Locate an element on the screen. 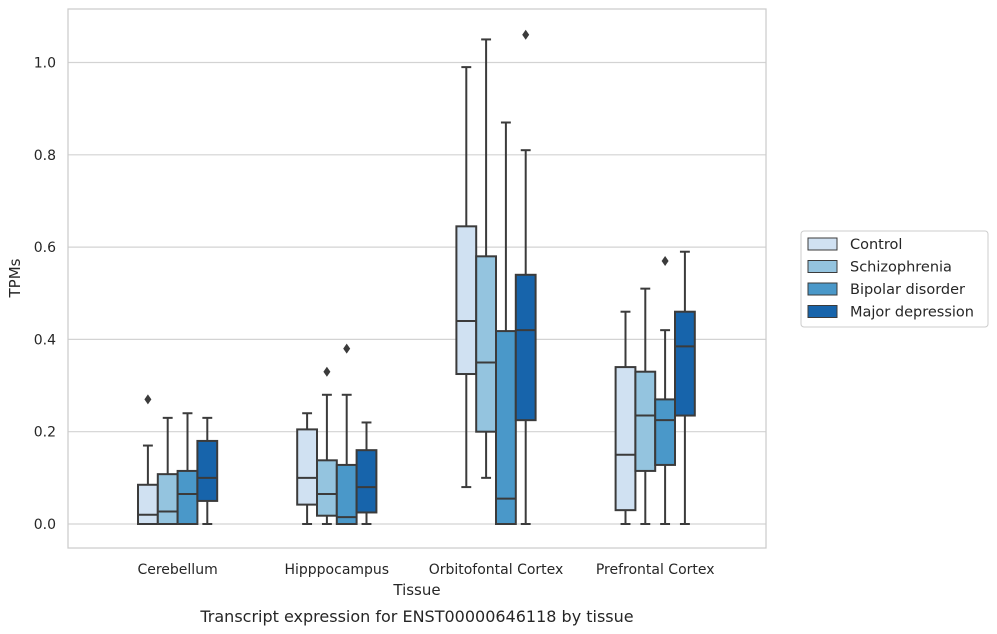  y-axis-title: TPMs is located at coordinates (15, 278).